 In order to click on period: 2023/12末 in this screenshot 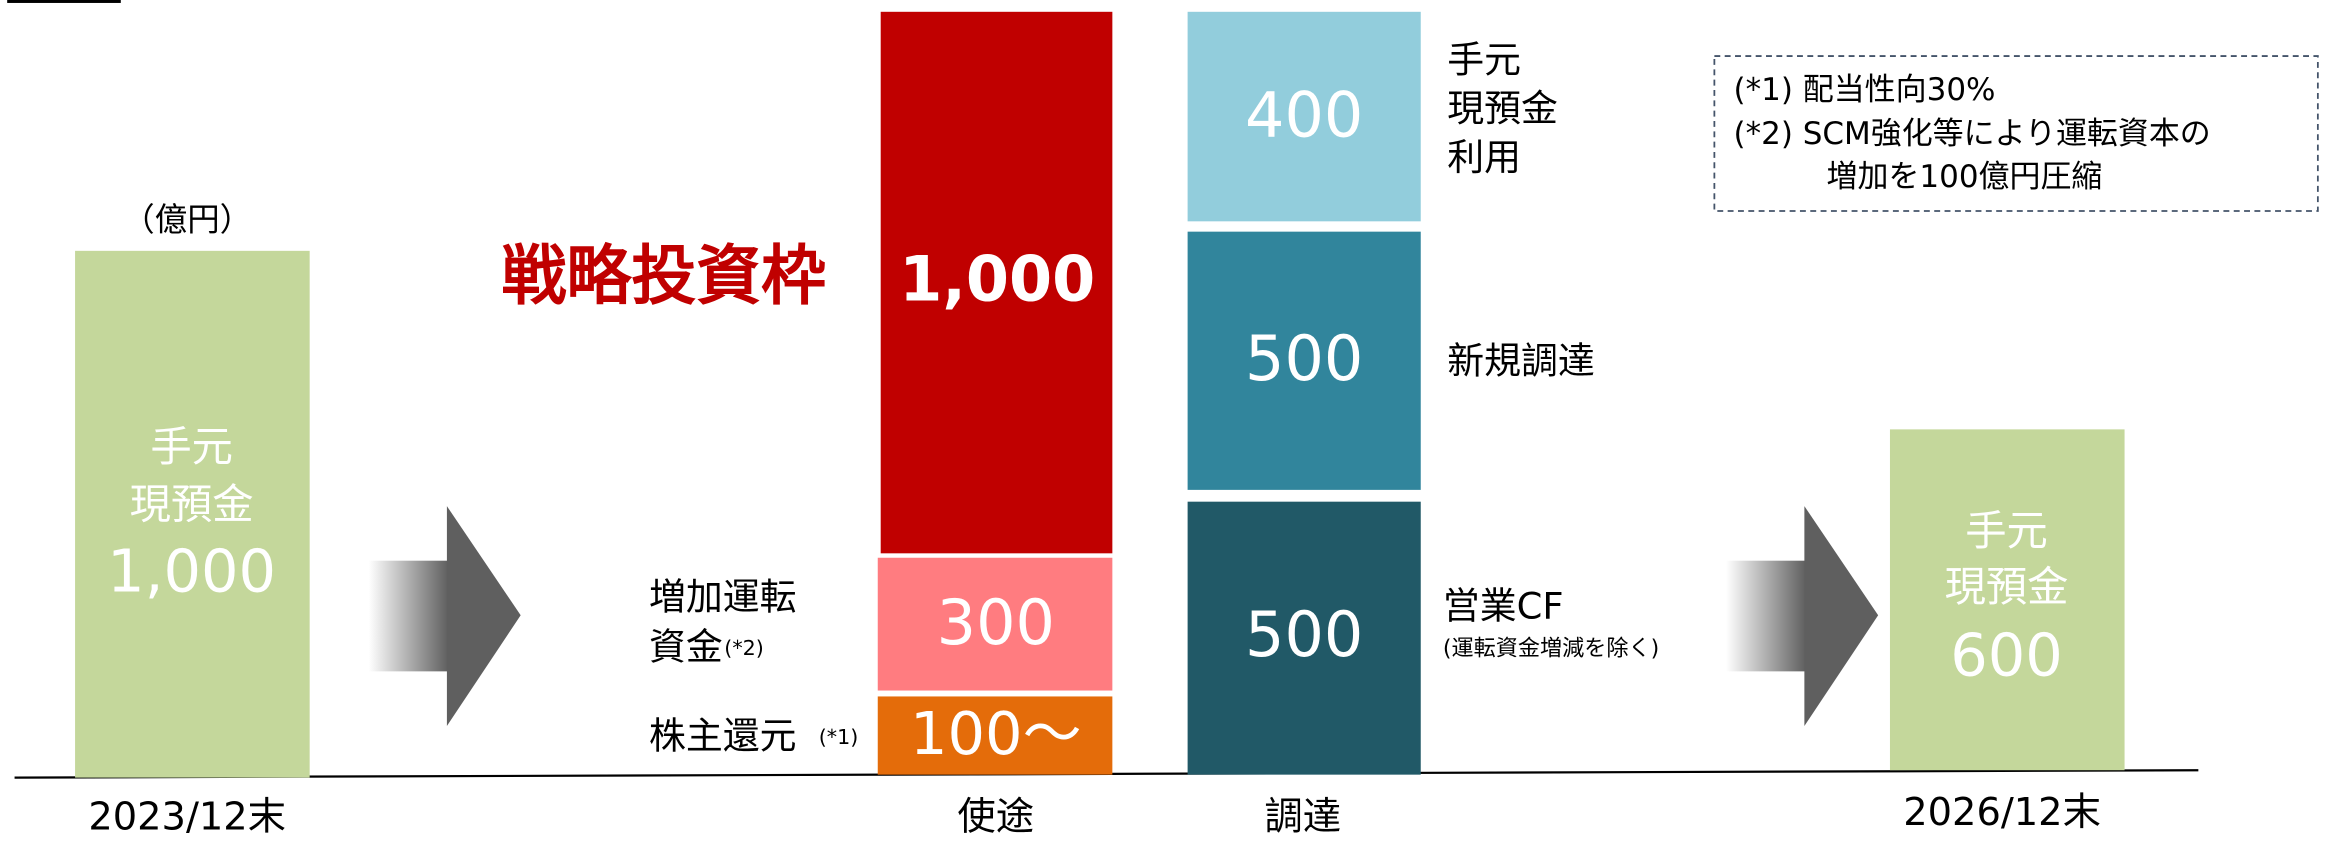, I will do `click(187, 816)`.